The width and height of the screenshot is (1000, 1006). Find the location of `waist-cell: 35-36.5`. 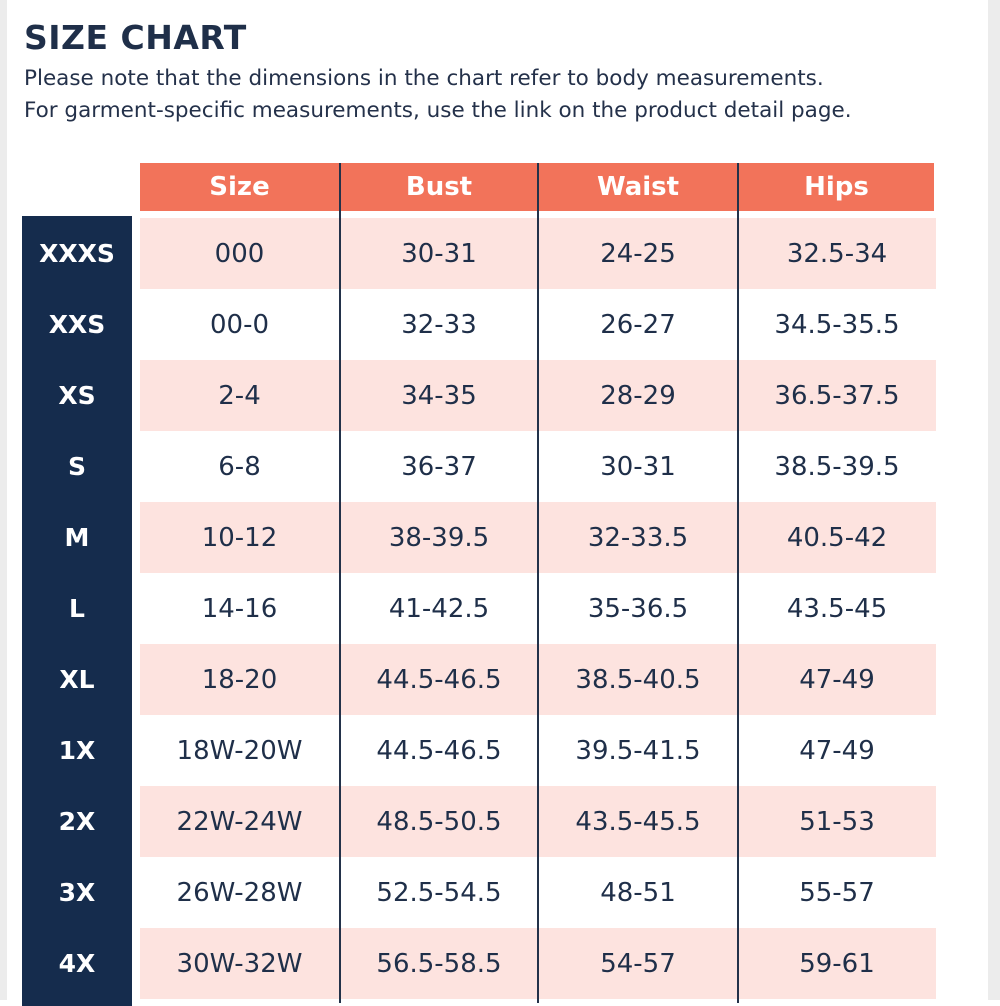

waist-cell: 35-36.5 is located at coordinates (638, 608).